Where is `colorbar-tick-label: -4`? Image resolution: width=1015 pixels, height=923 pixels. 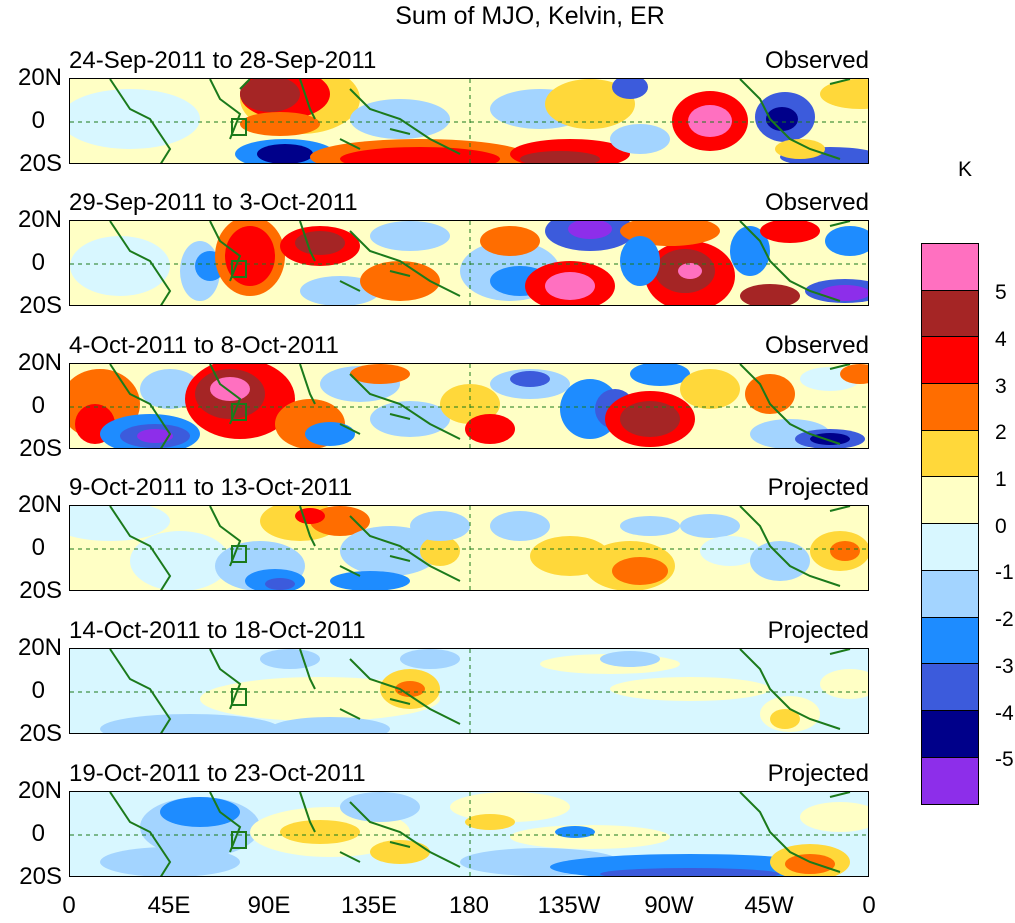
colorbar-tick-label: -4 is located at coordinates (1004, 713).